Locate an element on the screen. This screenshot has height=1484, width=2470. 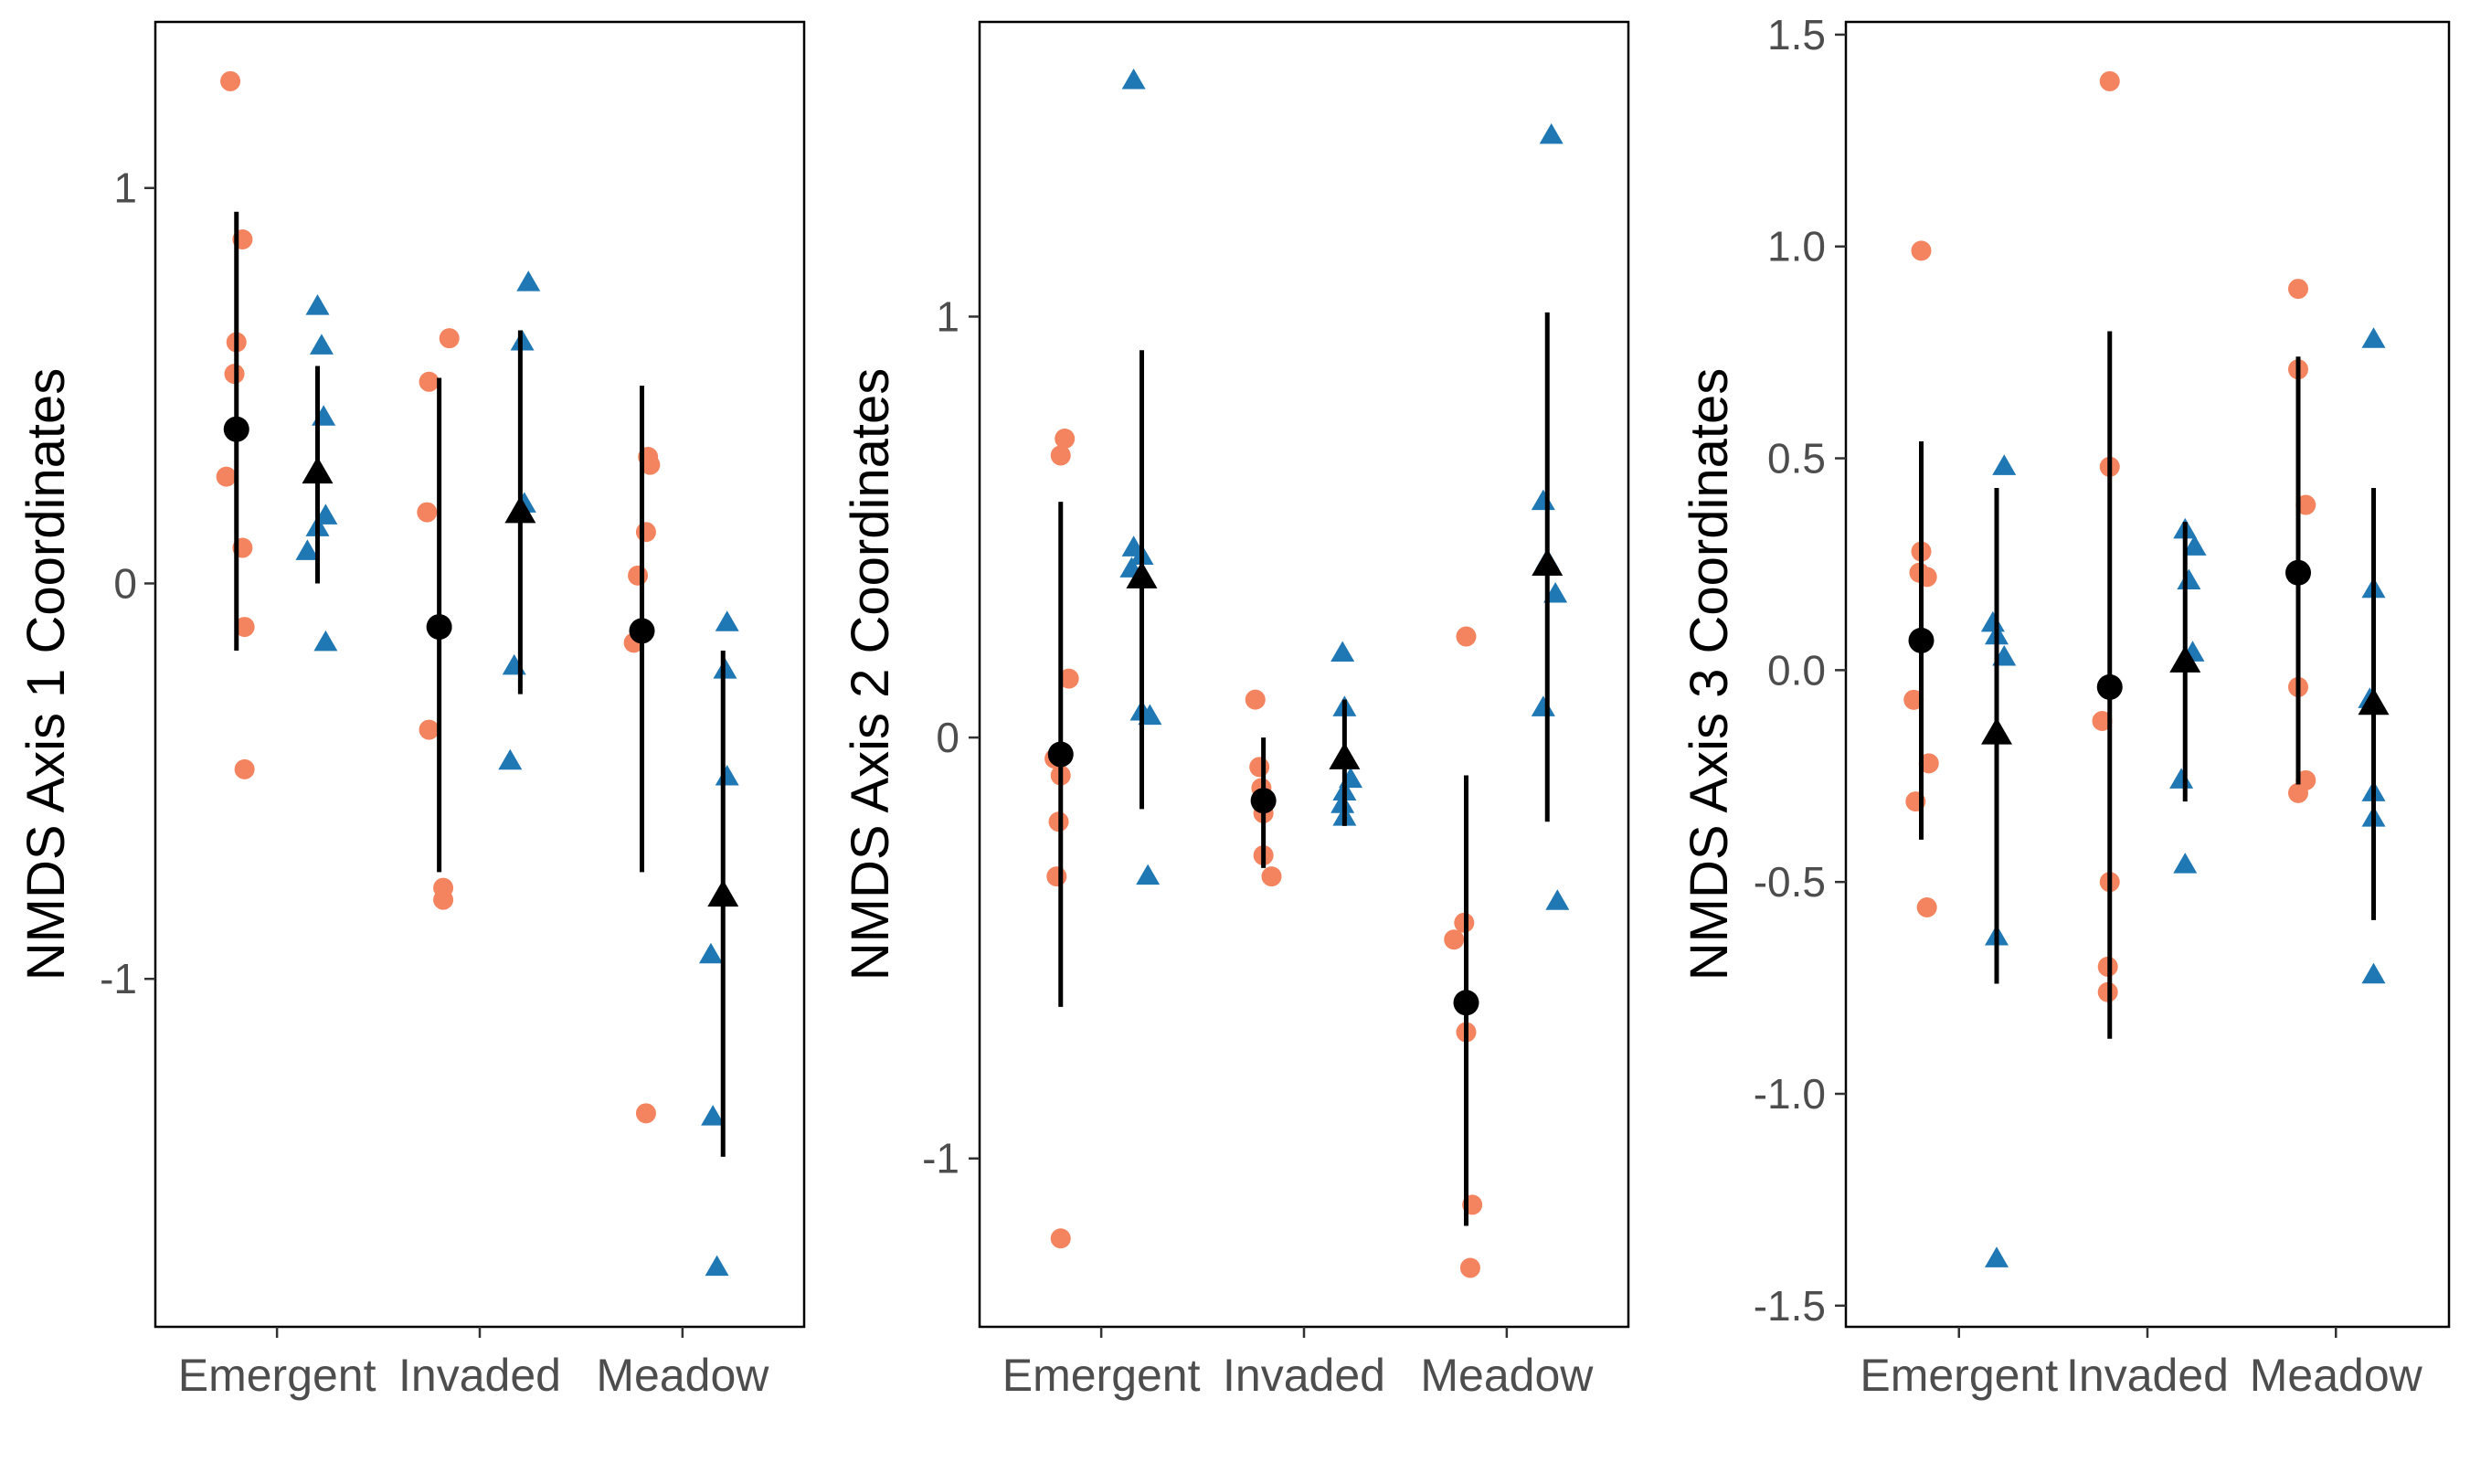
y-tick-label: -1.0 is located at coordinates (1790, 1094).